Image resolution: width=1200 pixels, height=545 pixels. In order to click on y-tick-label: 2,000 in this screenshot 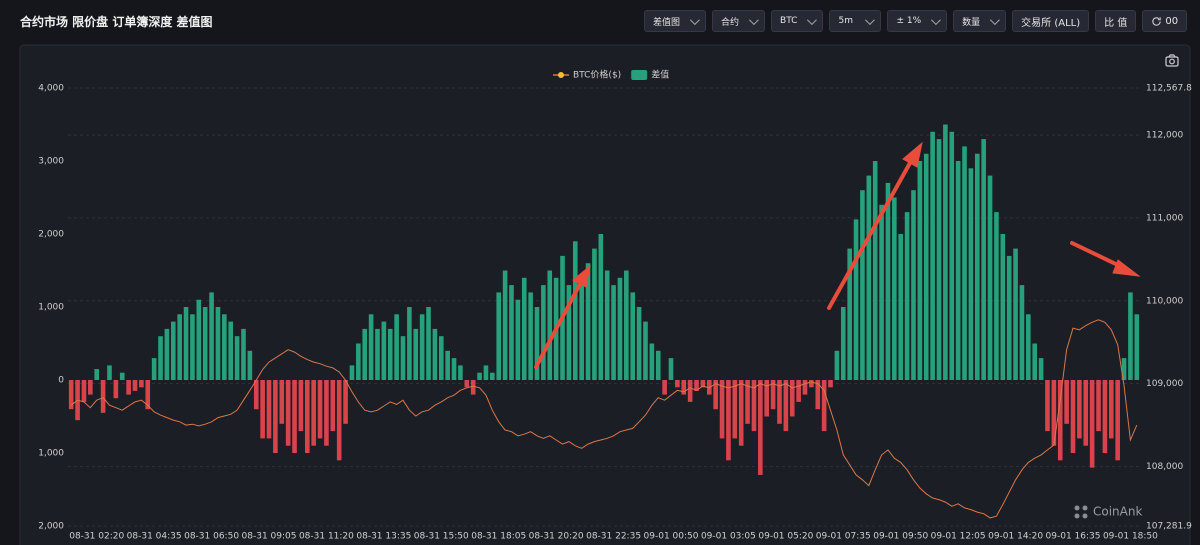, I will do `click(51, 527)`.